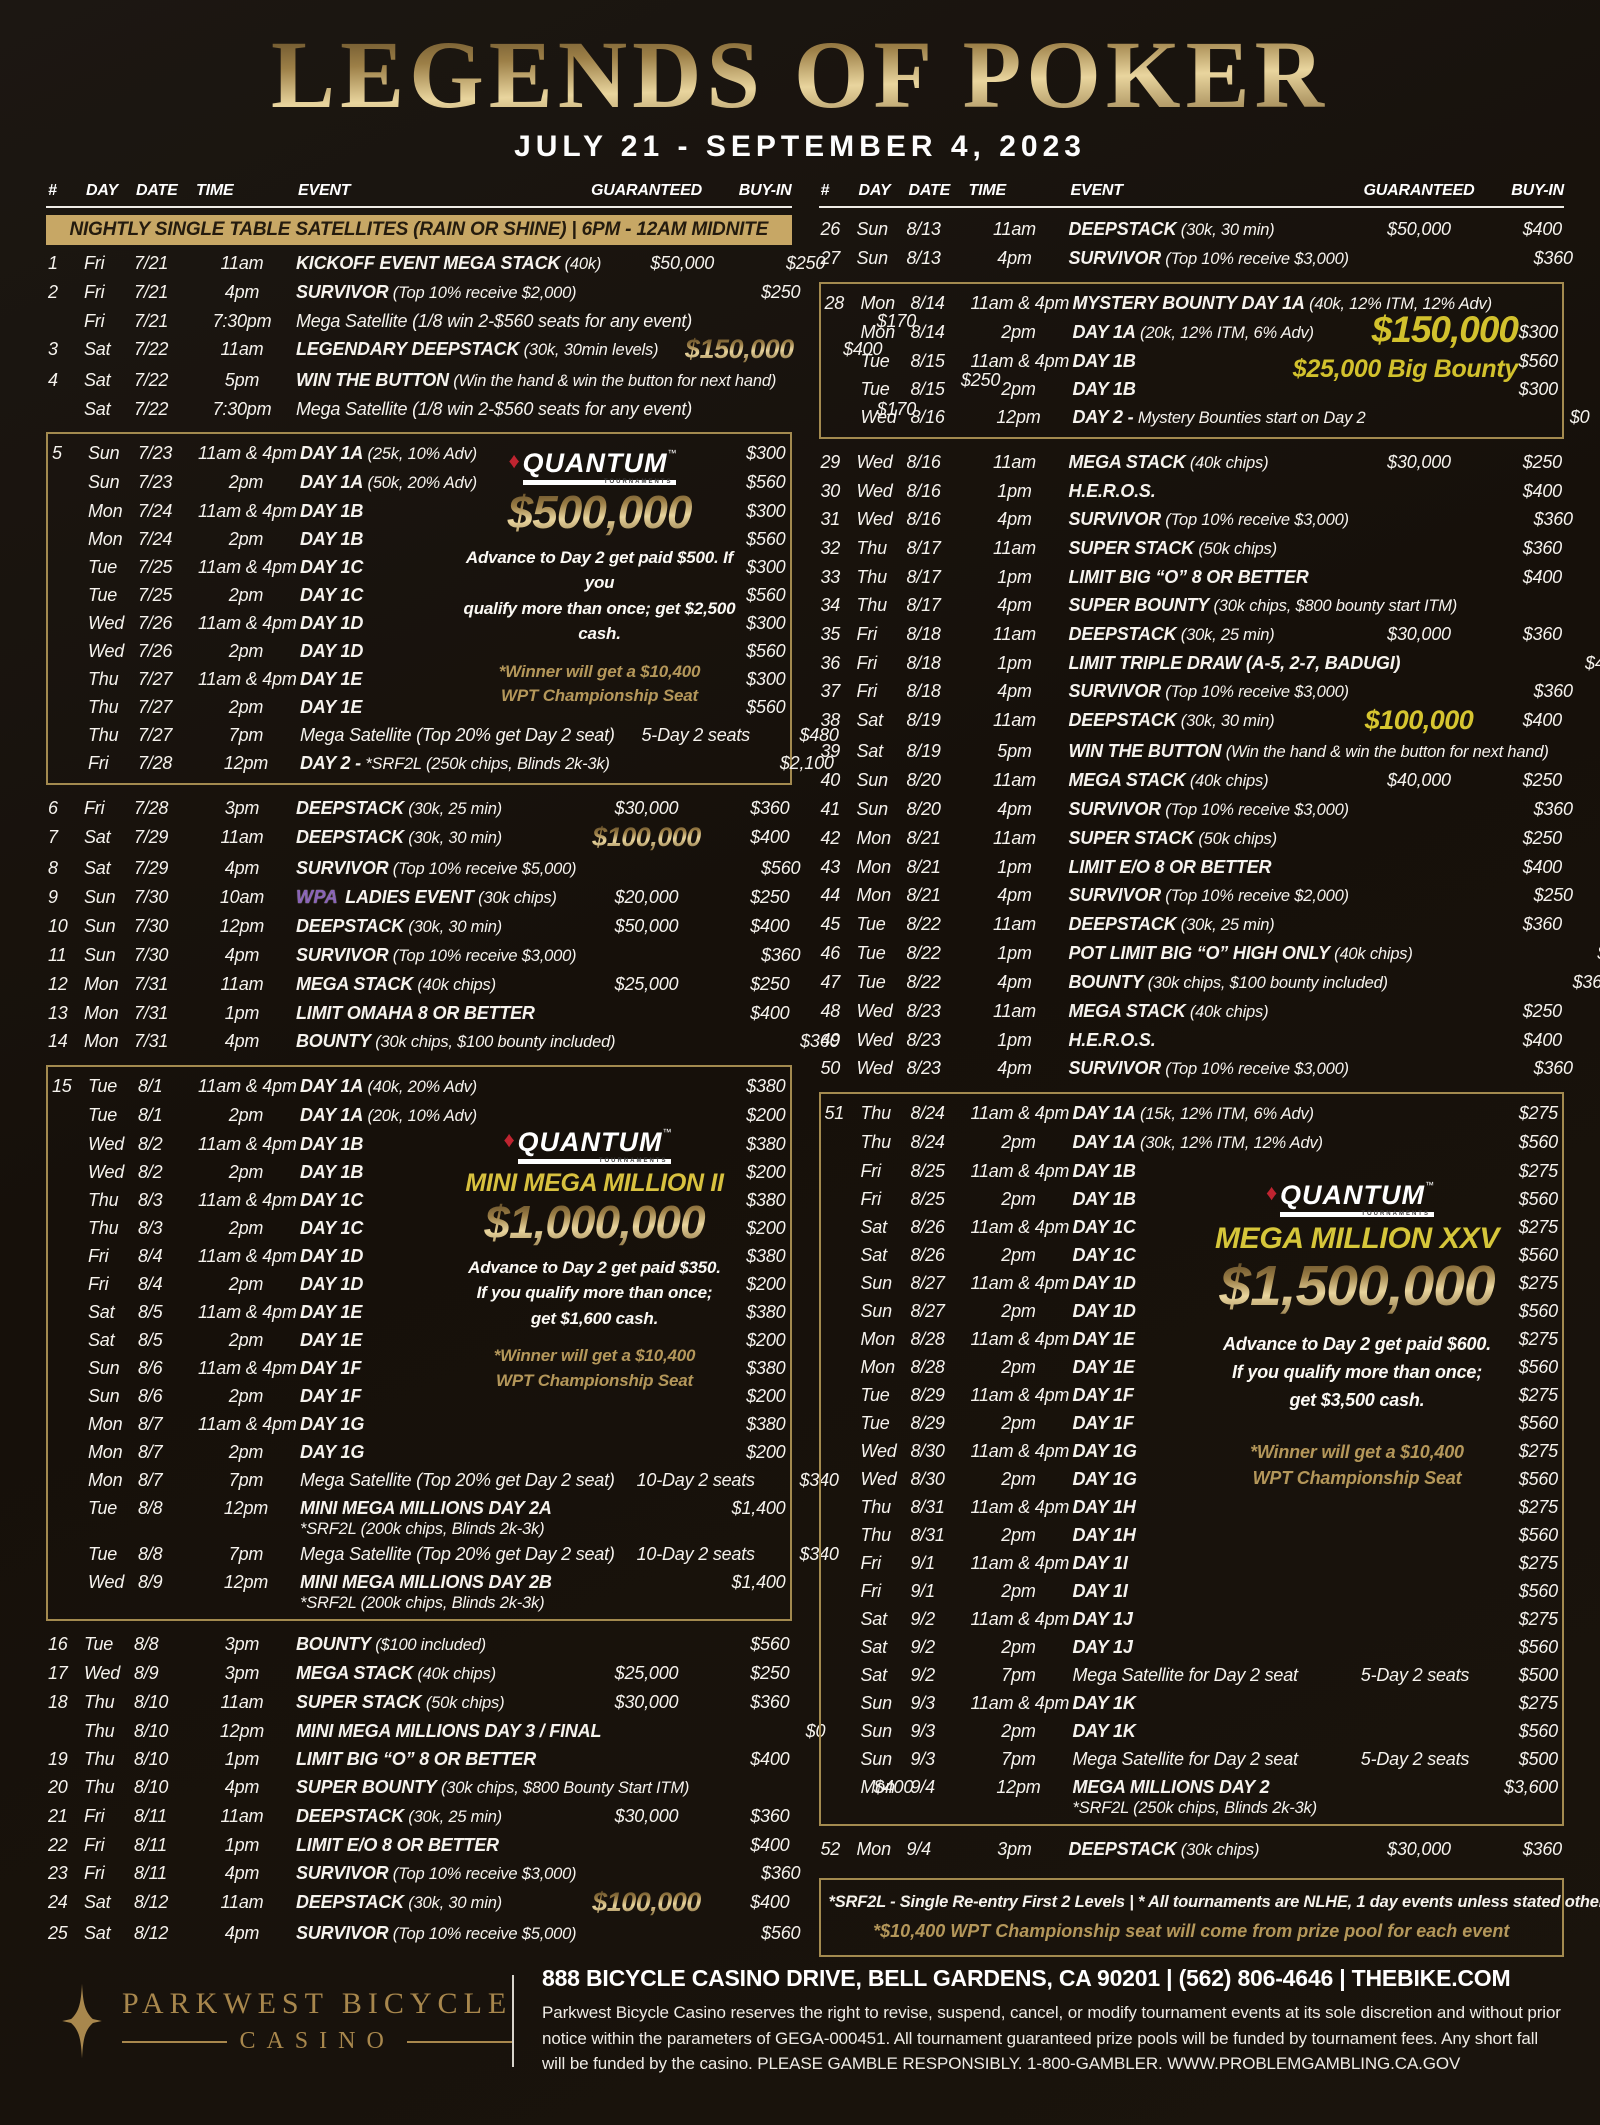  What do you see at coordinates (150, 1255) in the screenshot?
I see `event-date: 8/4` at bounding box center [150, 1255].